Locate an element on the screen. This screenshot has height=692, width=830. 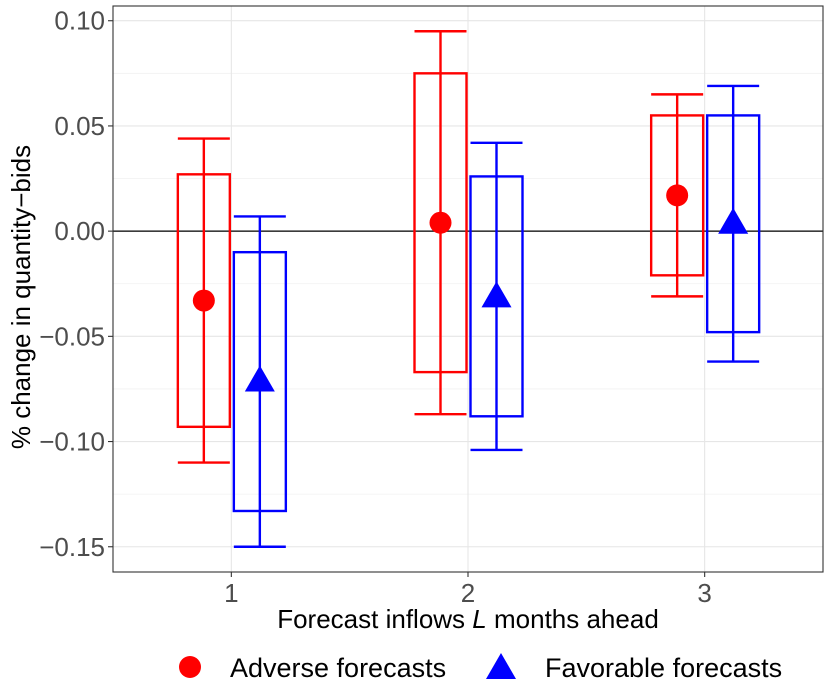
x-tick-label-2: 3 is located at coordinates (704, 593).